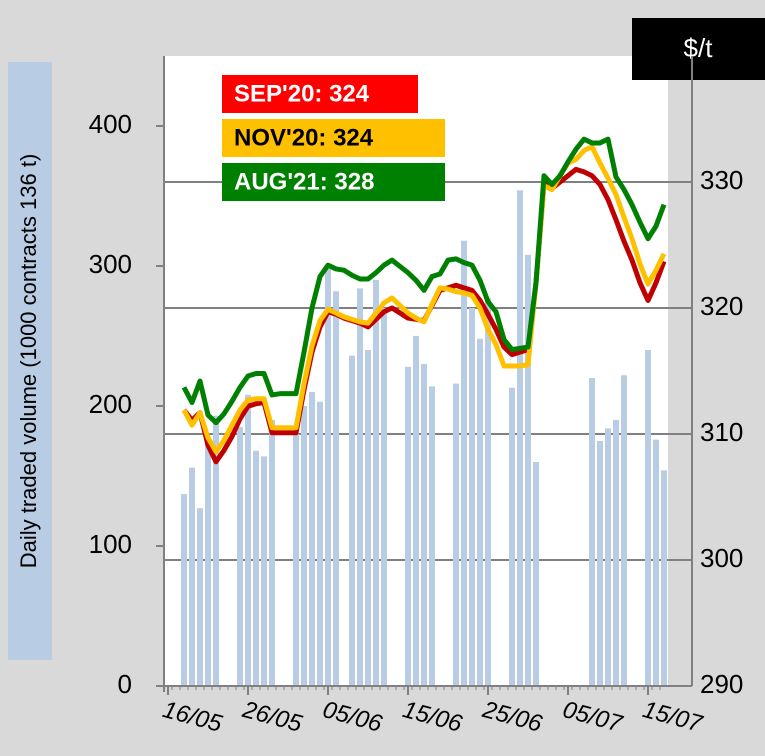 The height and width of the screenshot is (756, 765). What do you see at coordinates (593, 717) in the screenshot?
I see `x-tick-label: 05/07` at bounding box center [593, 717].